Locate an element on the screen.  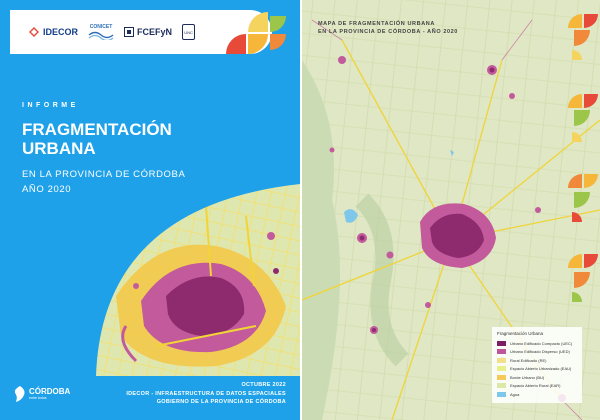
report-title: FRAGMENTACIÓN URBANA is located at coordinates (137, 139).